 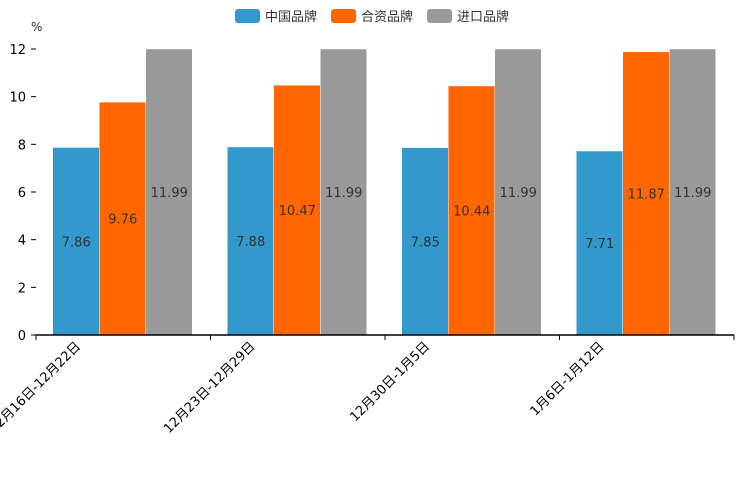 I want to click on bar-value-label: 10.47, so click(x=297, y=211).